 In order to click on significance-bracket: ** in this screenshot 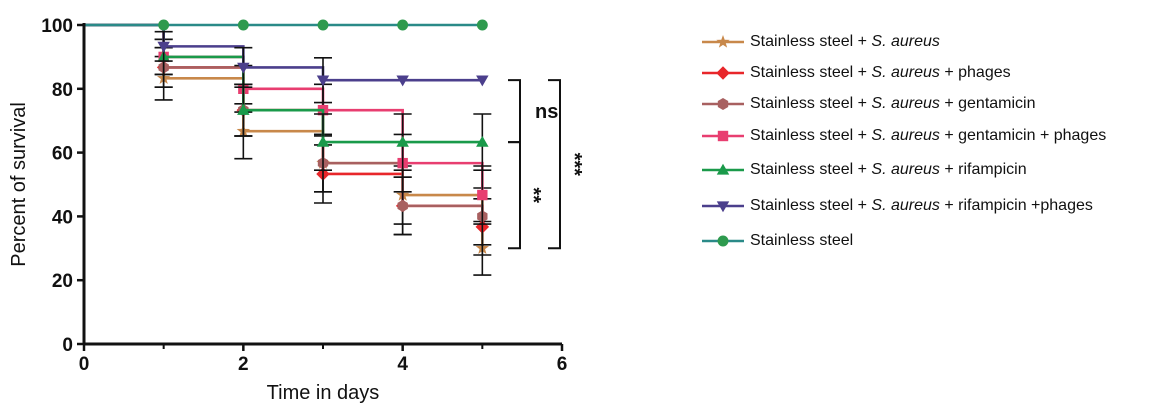, I will do `click(526, 195)`.